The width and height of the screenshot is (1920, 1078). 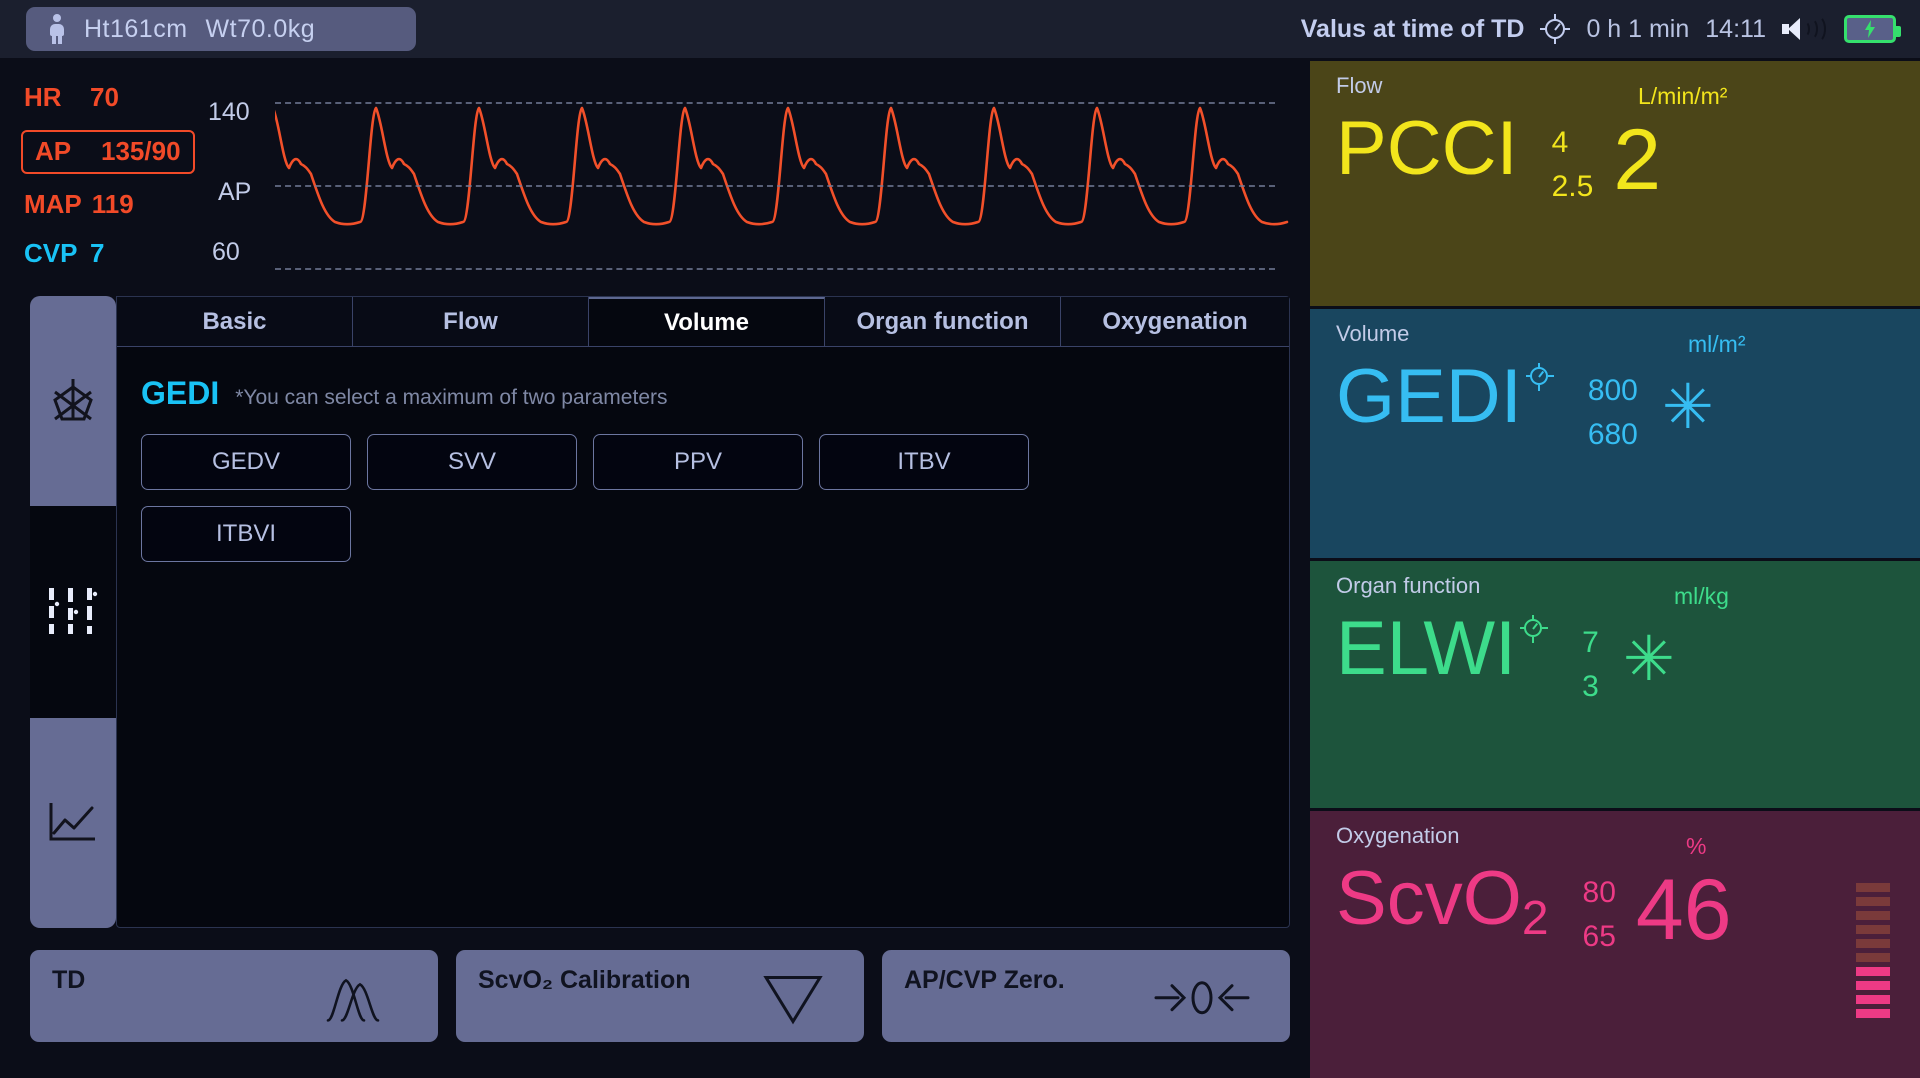 What do you see at coordinates (1599, 936) in the screenshot?
I see `panel-oxygenation-range-low: 65` at bounding box center [1599, 936].